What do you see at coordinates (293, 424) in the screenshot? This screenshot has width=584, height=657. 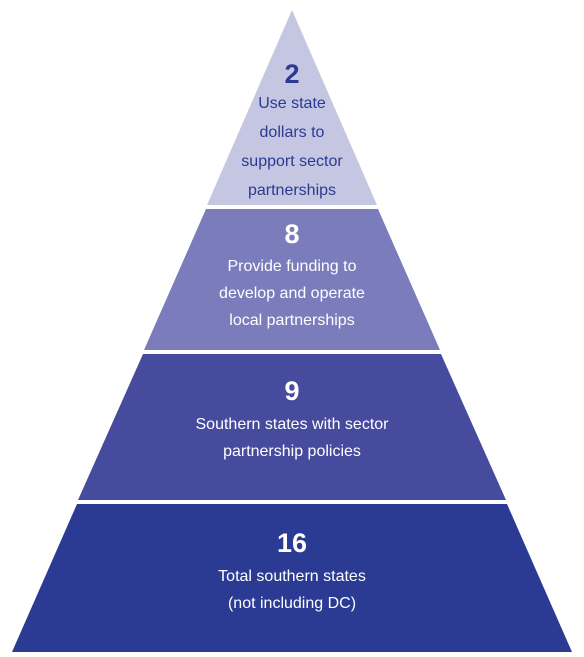 I see `level-label: Southern states with sector` at bounding box center [293, 424].